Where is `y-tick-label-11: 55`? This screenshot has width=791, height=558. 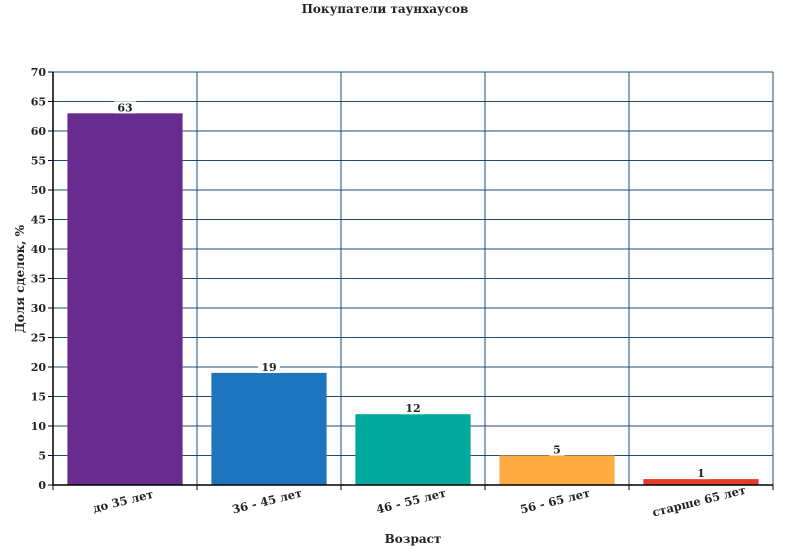
y-tick-label-11: 55 is located at coordinates (38, 161).